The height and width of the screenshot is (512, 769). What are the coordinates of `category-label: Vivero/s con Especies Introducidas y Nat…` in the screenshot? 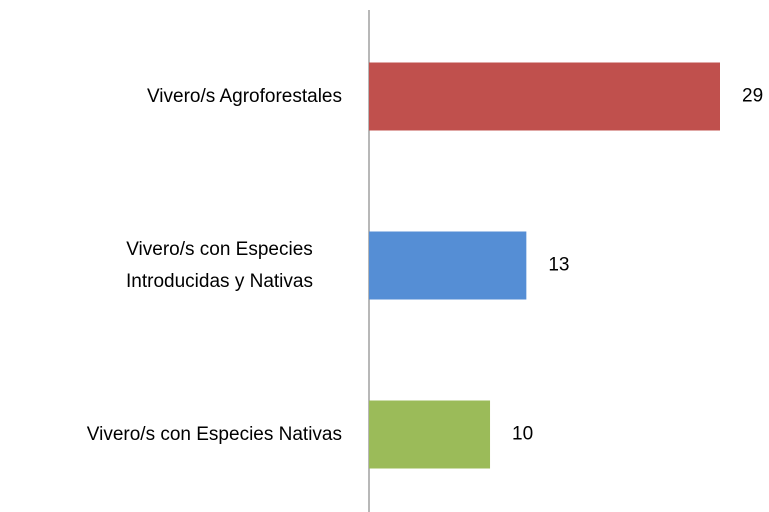 It's located at (219, 265).